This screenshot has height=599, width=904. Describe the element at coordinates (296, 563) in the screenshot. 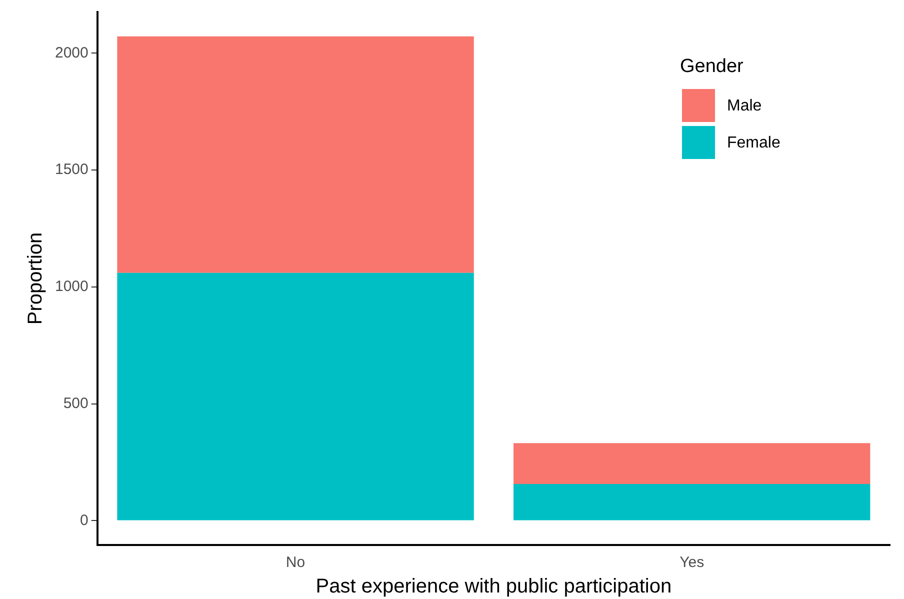

I see `x-tick-label: No` at that location.